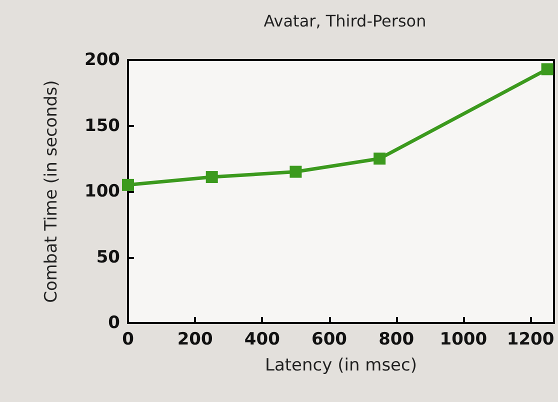 This screenshot has height=402, width=558. Describe the element at coordinates (530, 340) in the screenshot. I see `x-tick-label: 1200` at that location.